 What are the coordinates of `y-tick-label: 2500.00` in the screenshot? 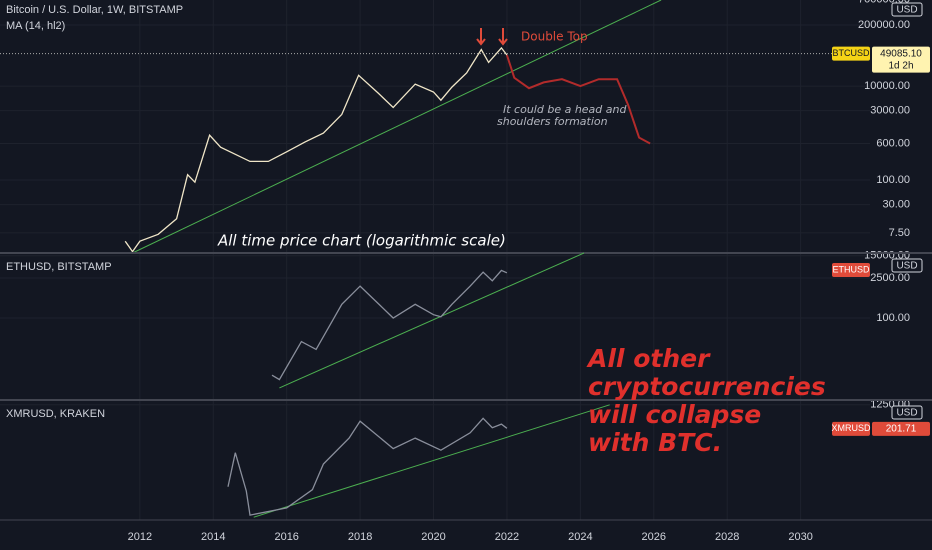 It's located at (890, 278).